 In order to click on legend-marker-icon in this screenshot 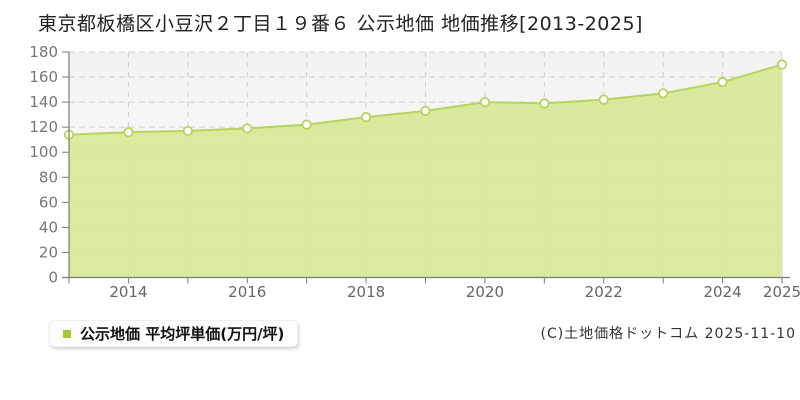, I will do `click(67, 333)`.